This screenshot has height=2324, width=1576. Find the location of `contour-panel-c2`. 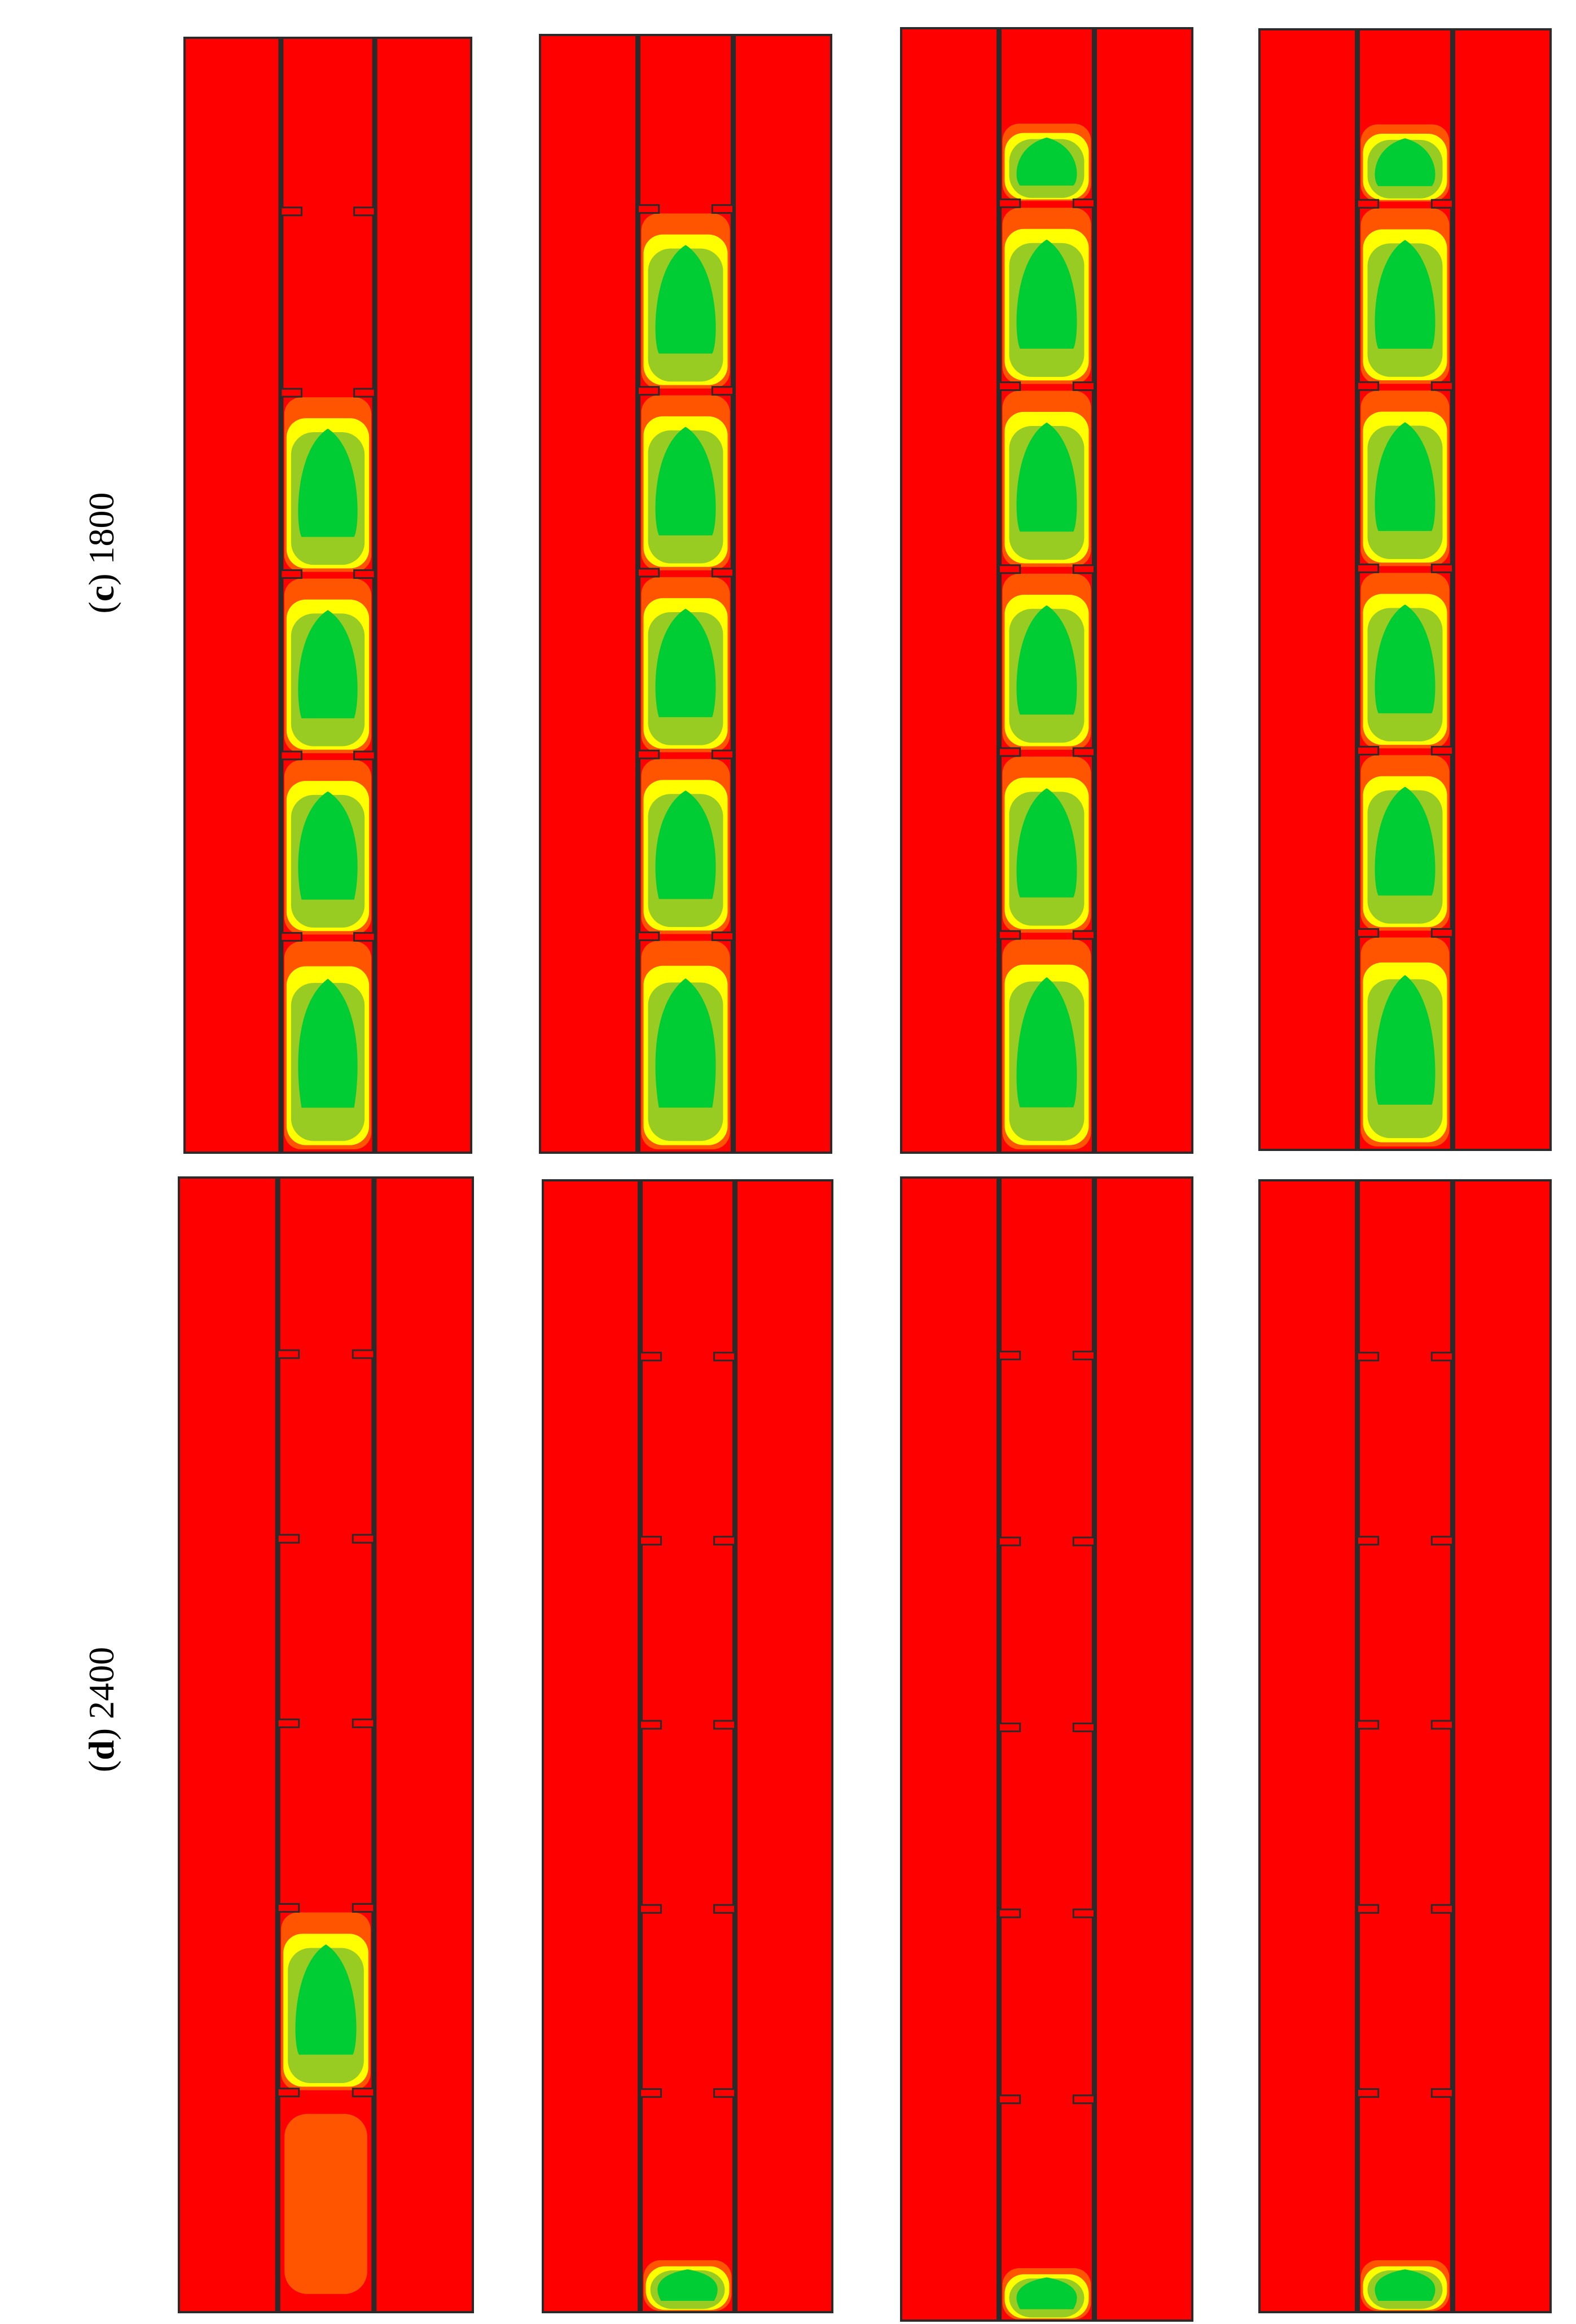

contour-panel-c2 is located at coordinates (685, 594).